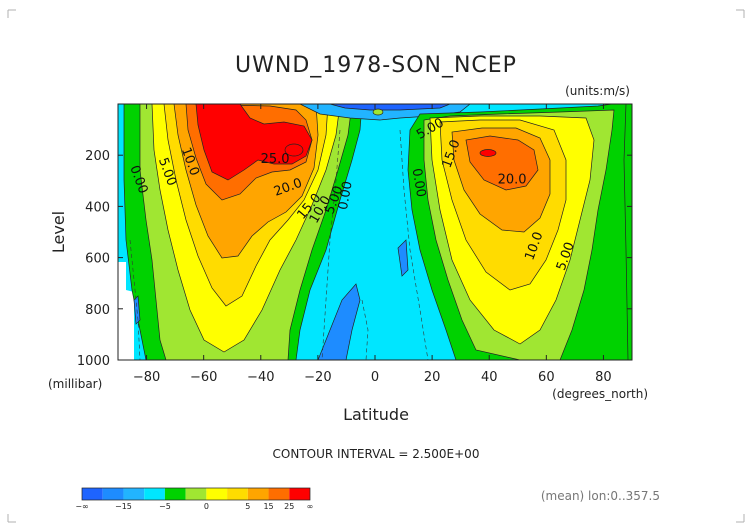  What do you see at coordinates (289, 506) in the screenshot?
I see `colorbar-label: 25` at bounding box center [289, 506].